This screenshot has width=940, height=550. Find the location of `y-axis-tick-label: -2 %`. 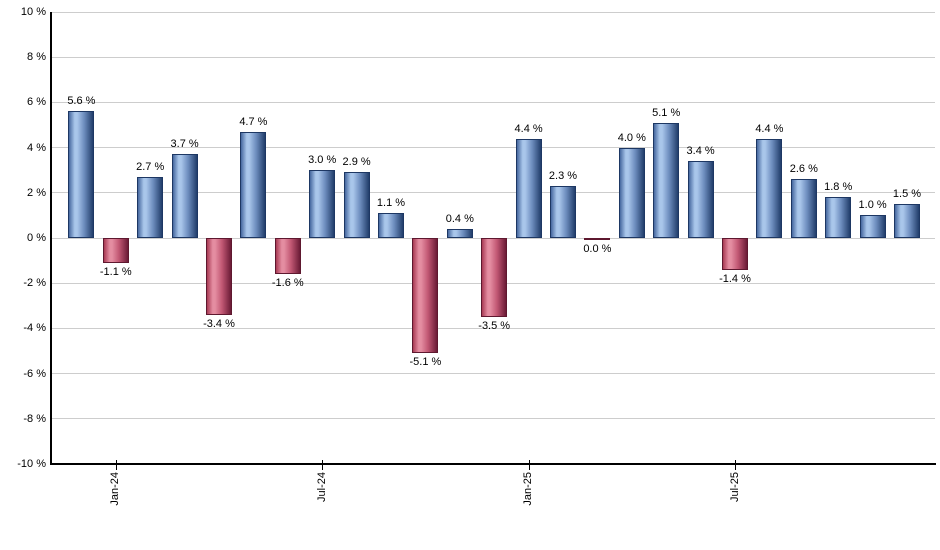

y-axis-tick-label: -2 % is located at coordinates (34, 283).